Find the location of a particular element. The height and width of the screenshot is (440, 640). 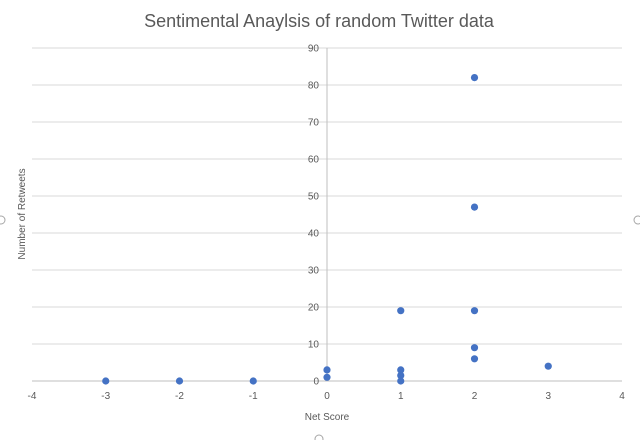

y-tick-label: 30 is located at coordinates (314, 271).